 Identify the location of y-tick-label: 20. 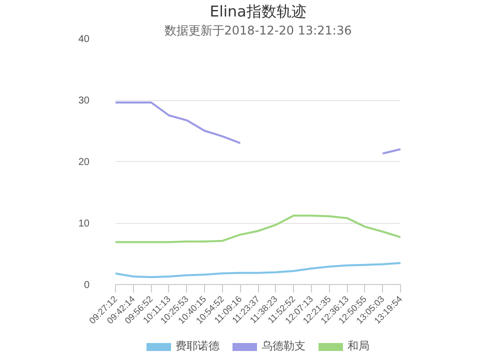
(84, 162).